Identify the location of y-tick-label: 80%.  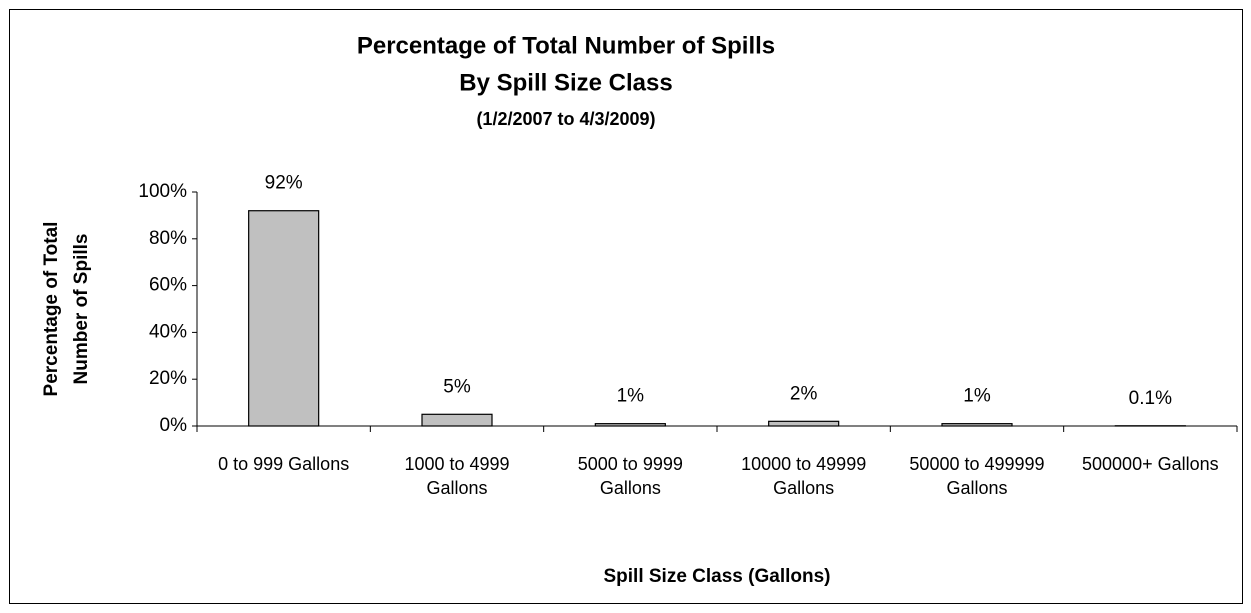
(168, 238).